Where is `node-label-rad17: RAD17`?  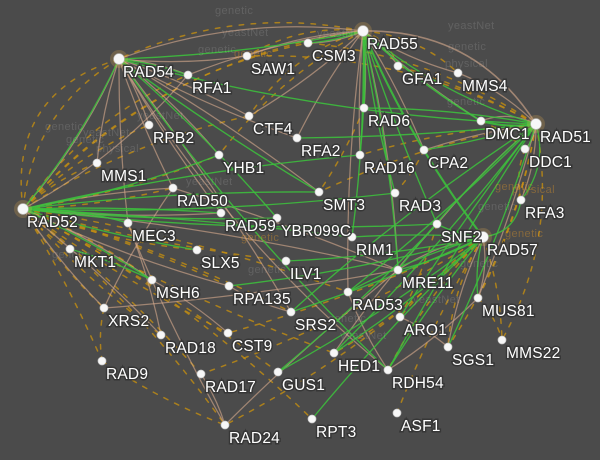
node-label-rad17: RAD17 is located at coordinates (230, 387).